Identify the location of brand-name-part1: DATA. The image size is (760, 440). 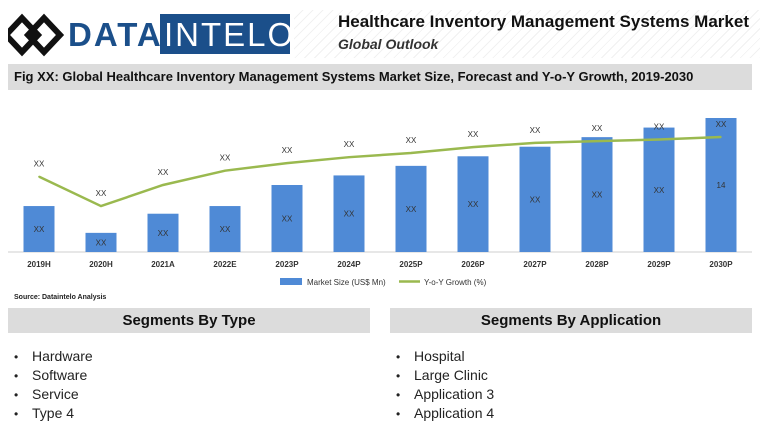
(115, 34).